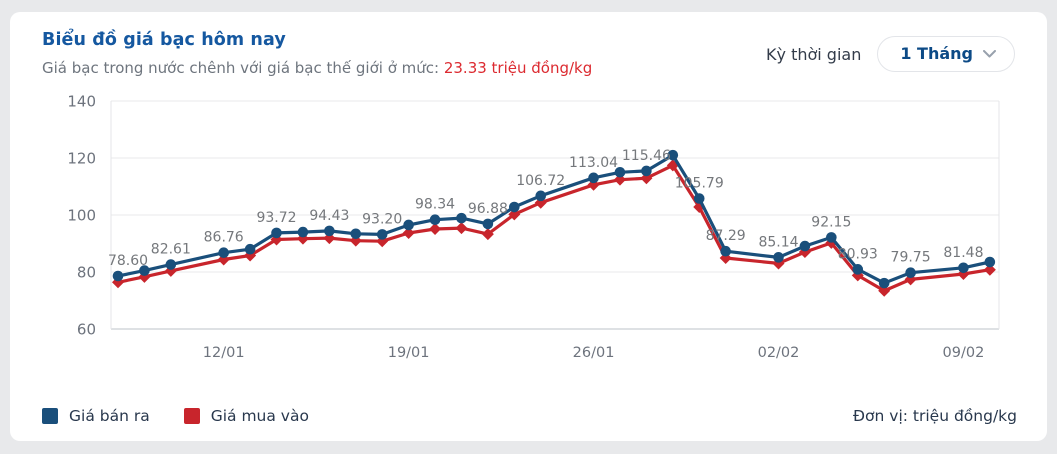 The height and width of the screenshot is (454, 1057). I want to click on unit-label: Đơn vị: triệu đồng/kg, so click(935, 416).